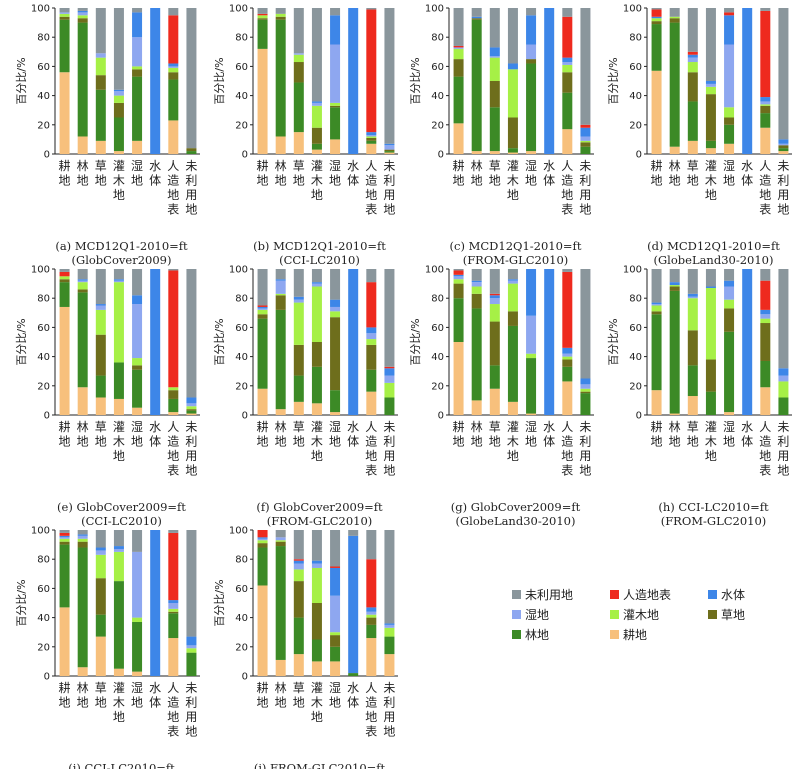 This screenshot has height=769, width=800. Describe the element at coordinates (635, 634) in the screenshot. I see `legend-label: 耕地` at that location.